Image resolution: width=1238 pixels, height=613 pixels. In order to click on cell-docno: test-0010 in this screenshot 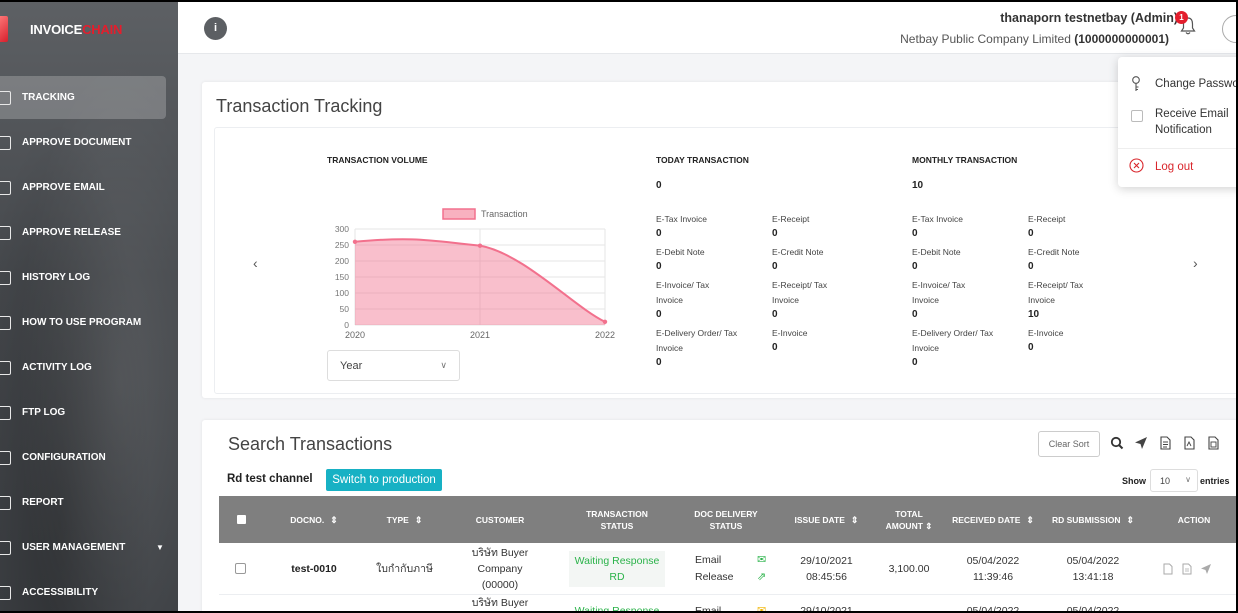, I will do `click(314, 569)`.